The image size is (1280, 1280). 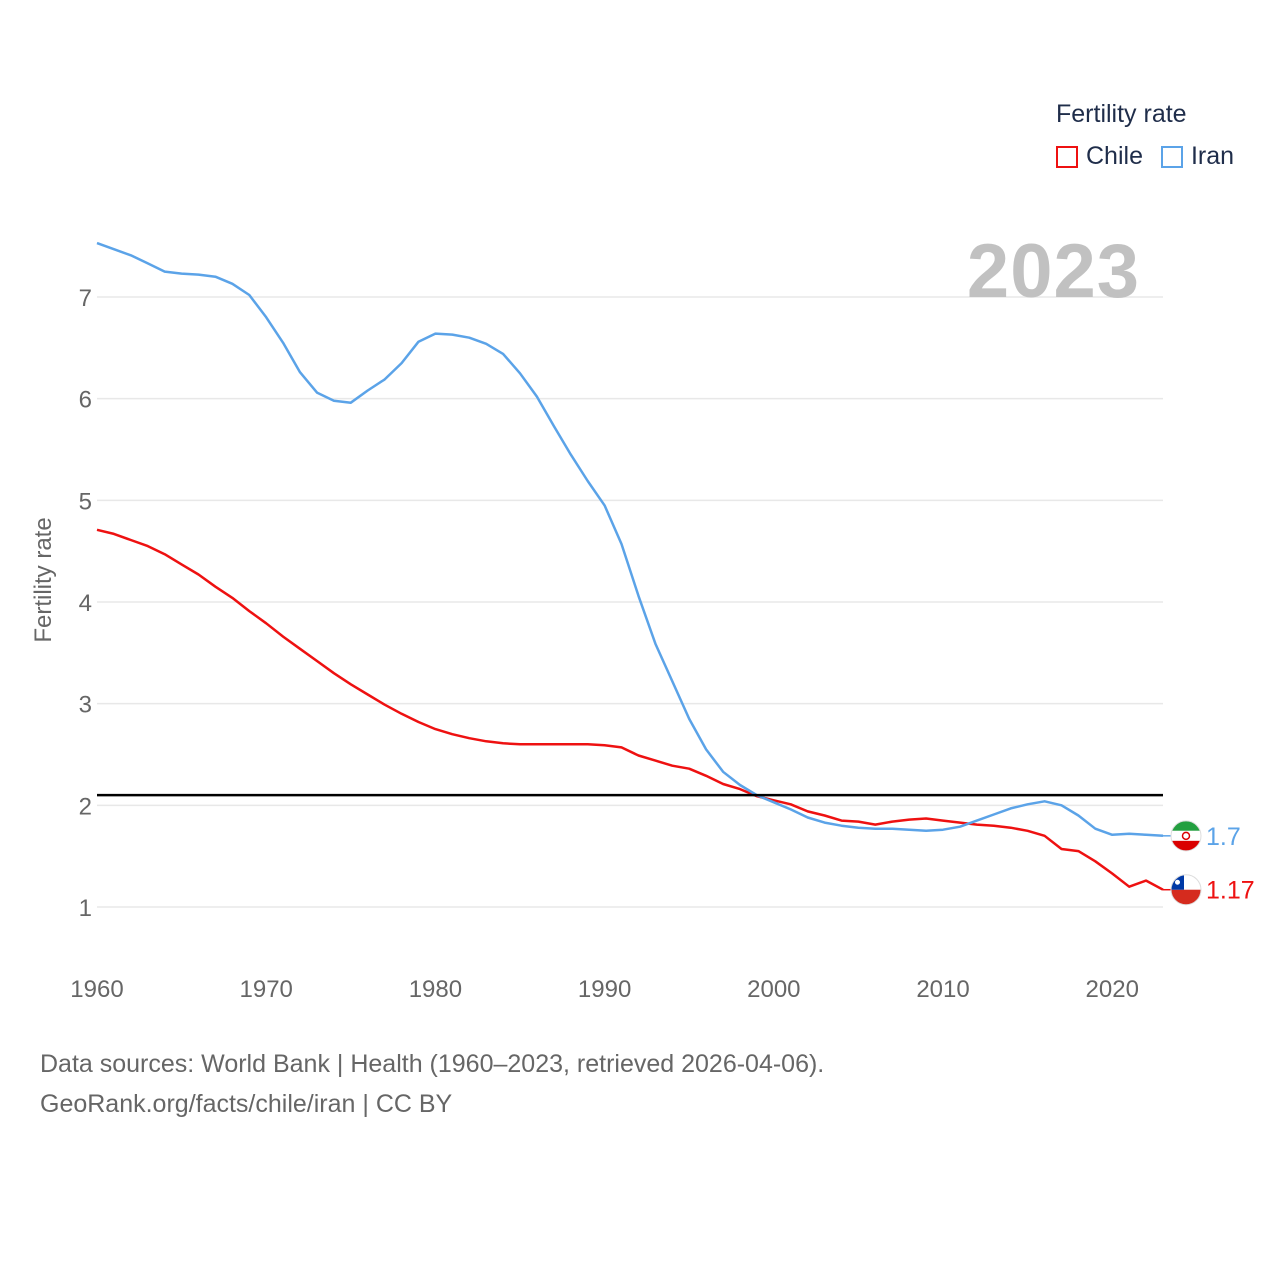 What do you see at coordinates (1112, 989) in the screenshot?
I see `x-tick-label: 2020` at bounding box center [1112, 989].